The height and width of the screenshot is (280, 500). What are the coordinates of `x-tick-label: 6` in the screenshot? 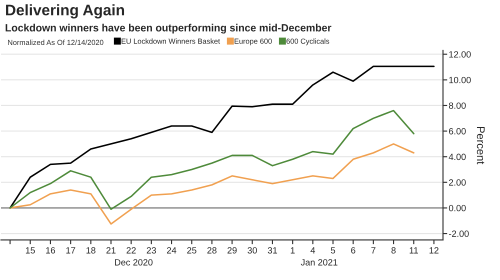 It's located at (353, 250).